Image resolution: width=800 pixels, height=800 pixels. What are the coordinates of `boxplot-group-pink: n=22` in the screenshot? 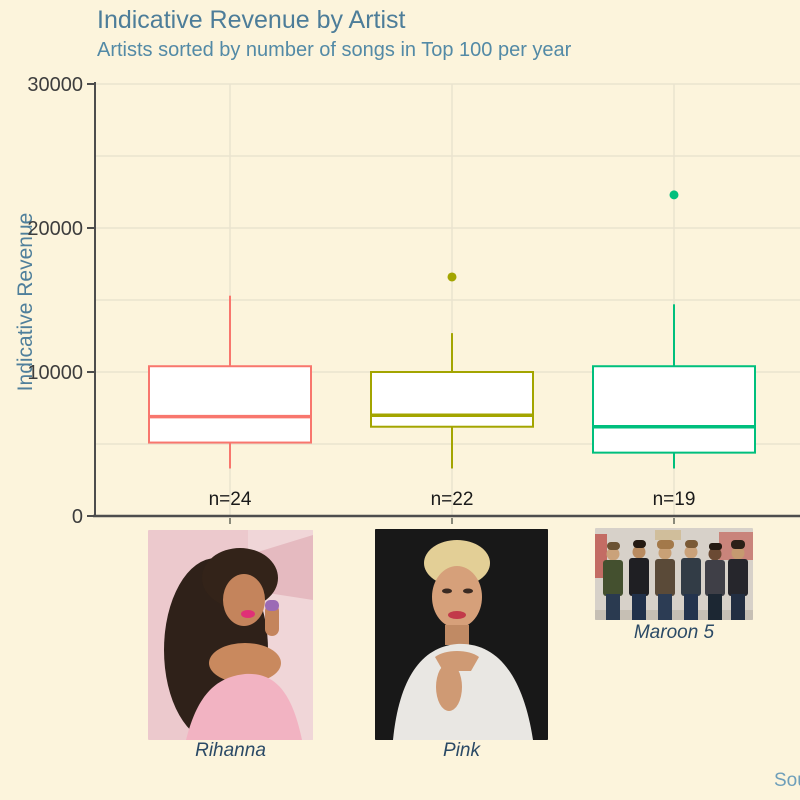 It's located at (452, 398).